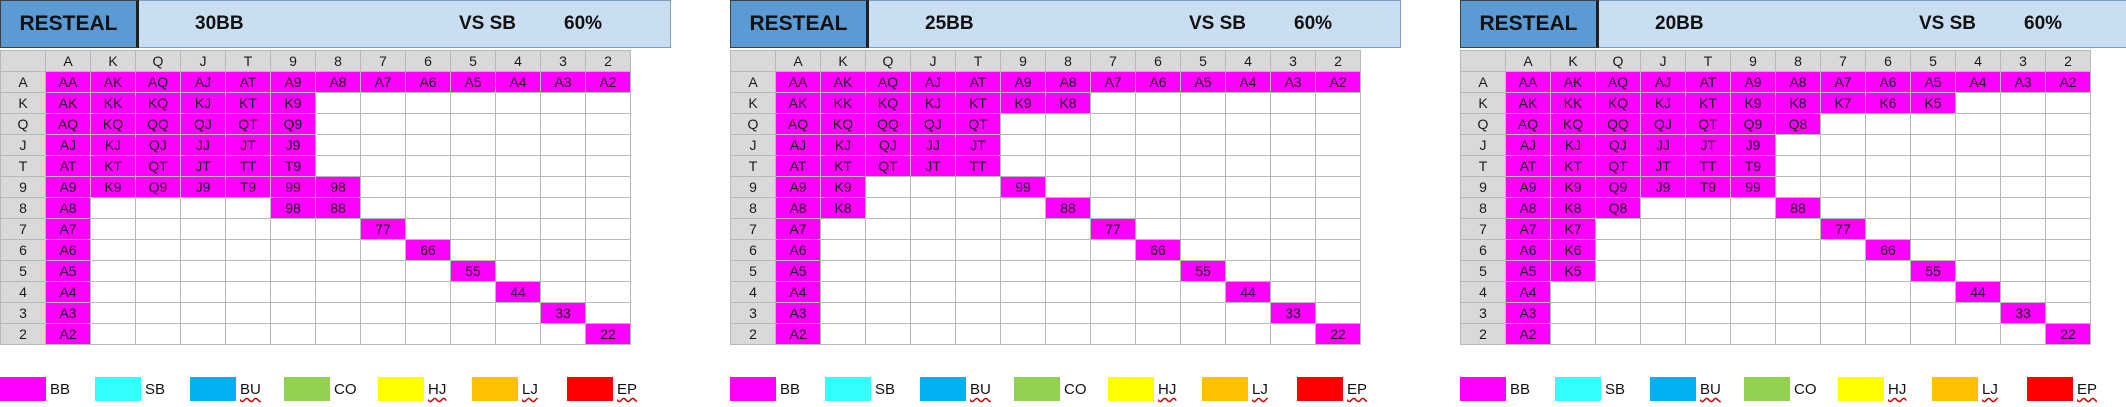  Describe the element at coordinates (583, 23) in the screenshot. I see `range-percent: 60%` at that location.